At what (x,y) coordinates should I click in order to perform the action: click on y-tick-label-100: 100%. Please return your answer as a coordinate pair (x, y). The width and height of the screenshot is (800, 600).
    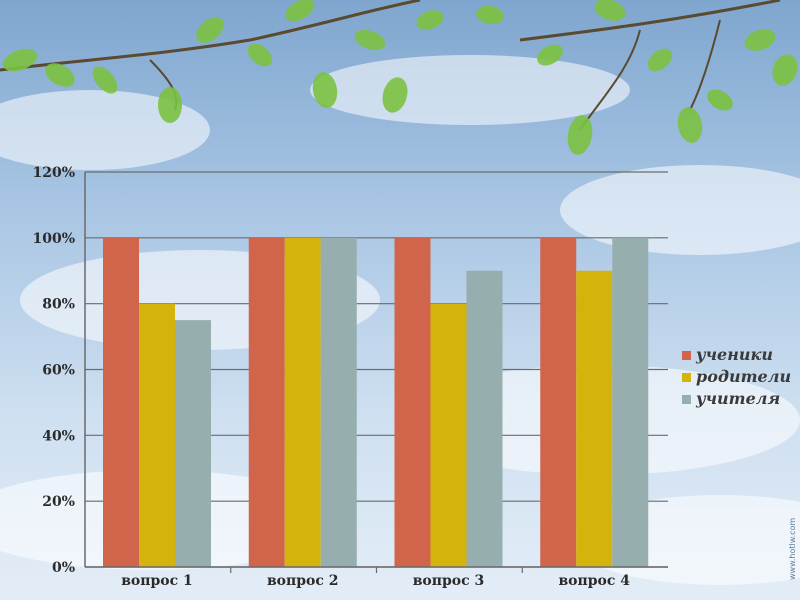
    Looking at the image, I should click on (53, 239).